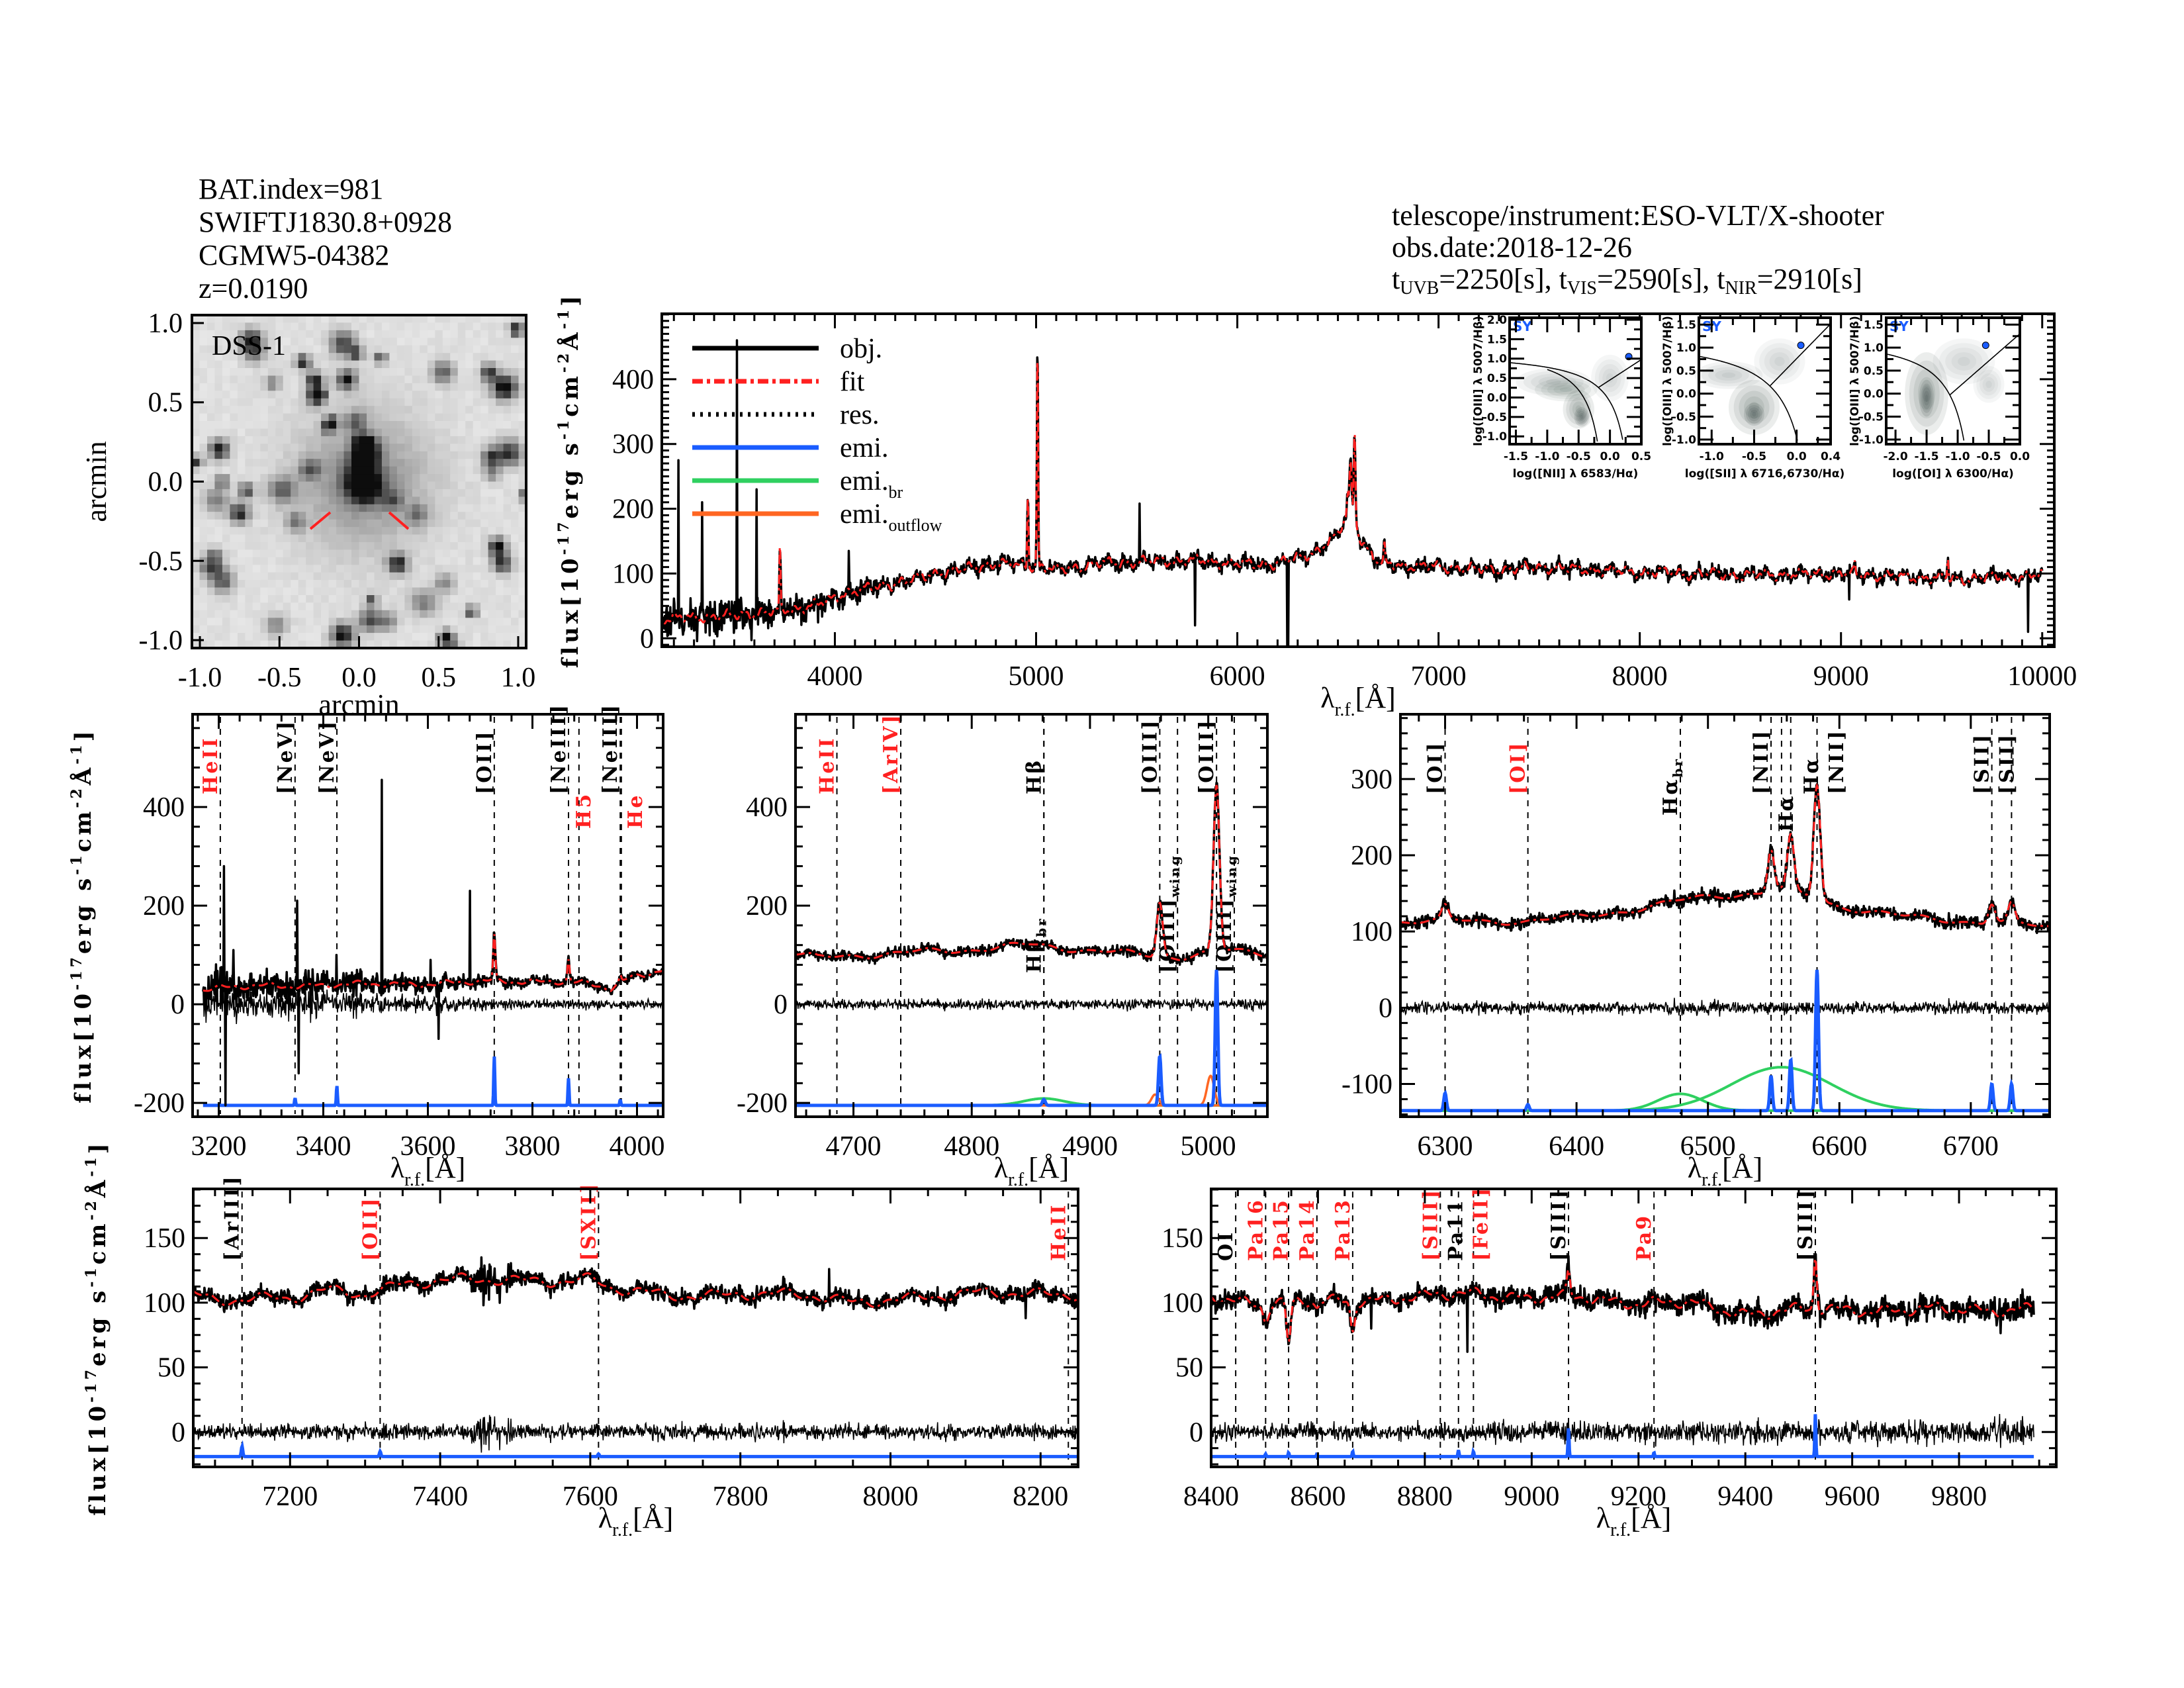 This screenshot has width=2184, height=1688. Describe the element at coordinates (1419, 288) in the screenshot. I see `exposure-sub: UVB` at that location.